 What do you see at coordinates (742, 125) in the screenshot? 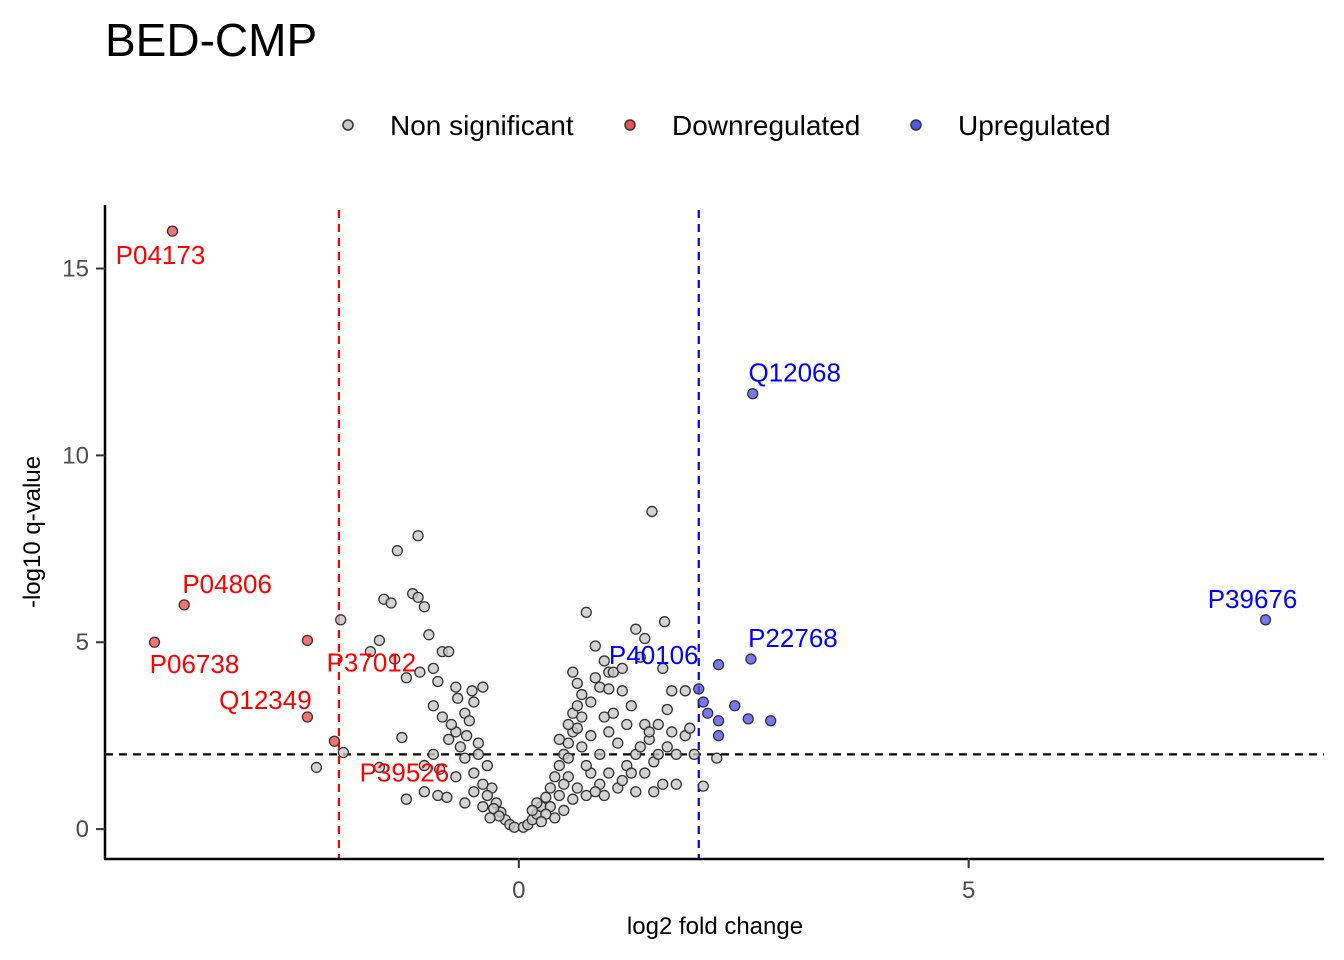
I see `legend-item-downregulated: Downregulated` at bounding box center [742, 125].